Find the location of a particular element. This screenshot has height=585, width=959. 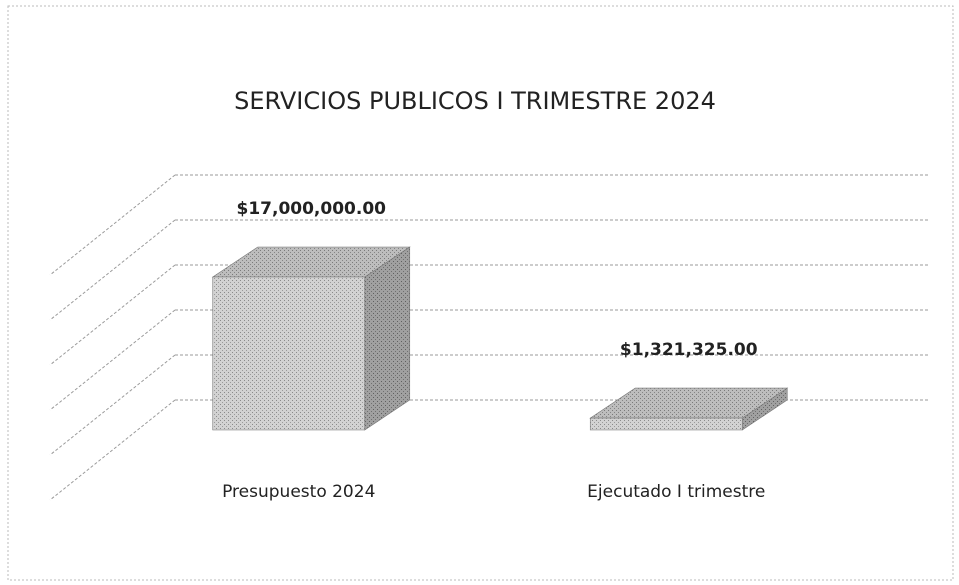

value-label: $1,321,325.00 is located at coordinates (689, 350).